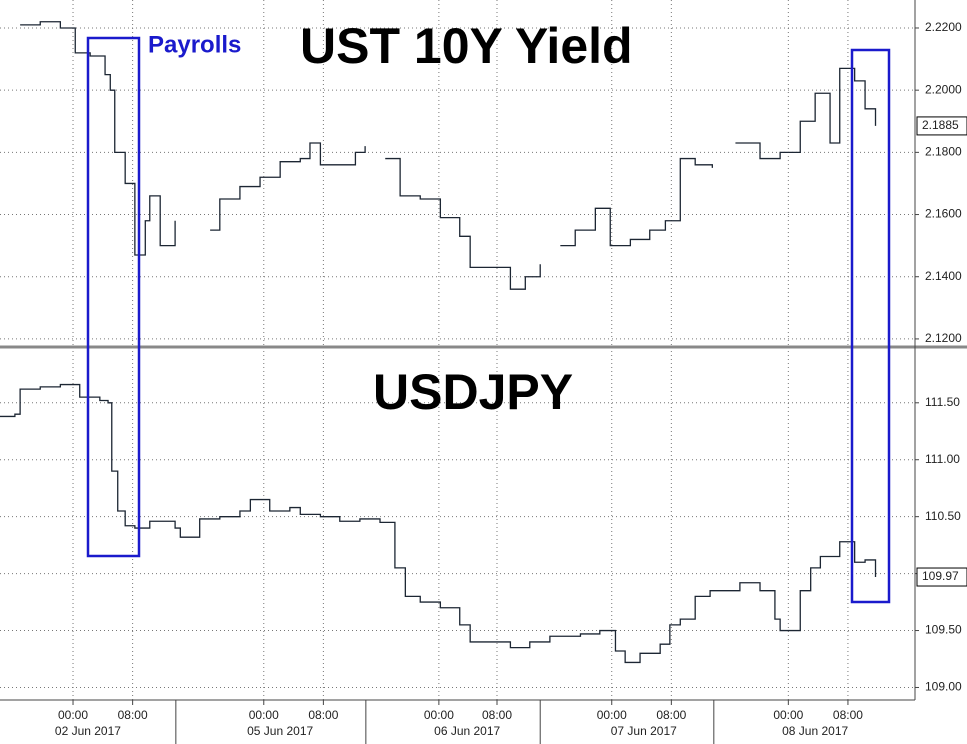 Image resolution: width=967 pixels, height=744 pixels. What do you see at coordinates (943, 214) in the screenshot?
I see `y-tick-label: 2.1600` at bounding box center [943, 214].